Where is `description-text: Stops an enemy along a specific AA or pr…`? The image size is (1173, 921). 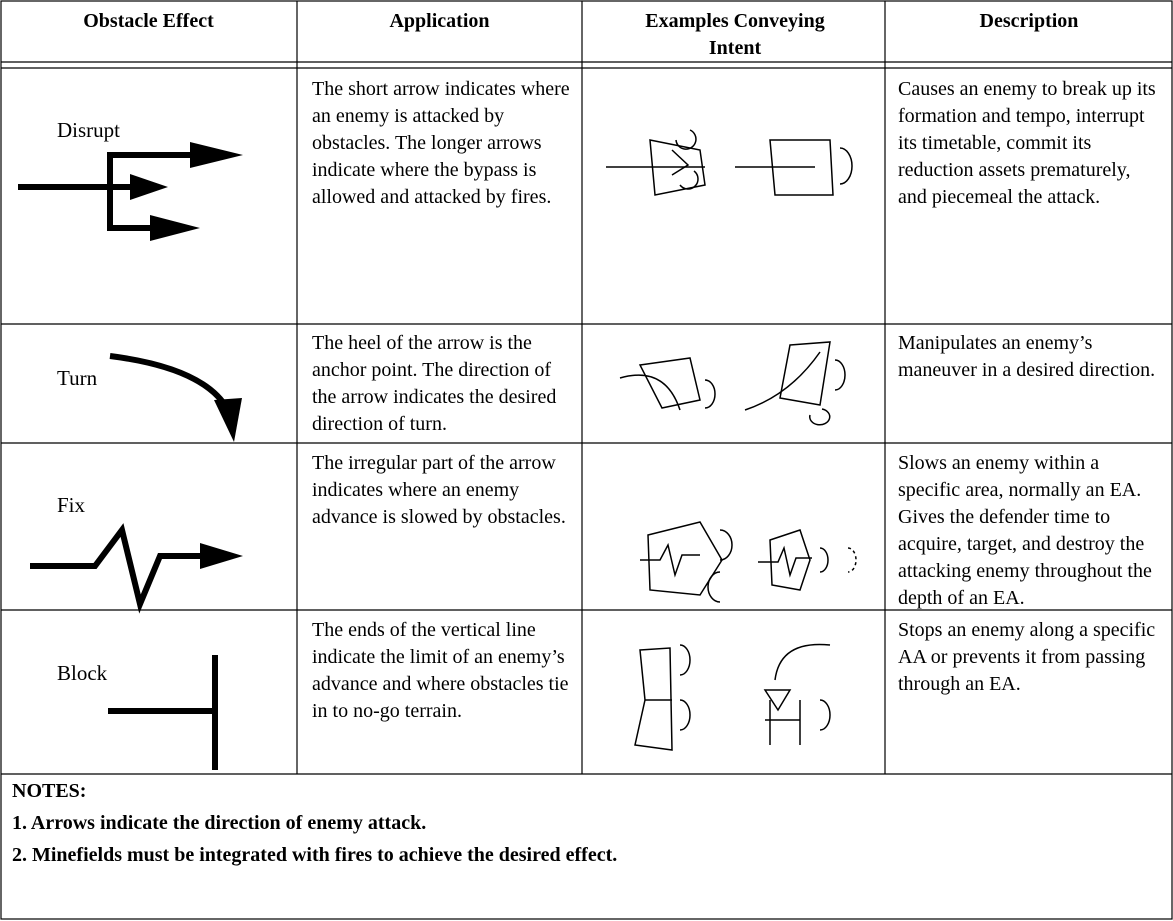 description-text: Stops an enemy along a specific AA or pr… is located at coordinates (1027, 657).